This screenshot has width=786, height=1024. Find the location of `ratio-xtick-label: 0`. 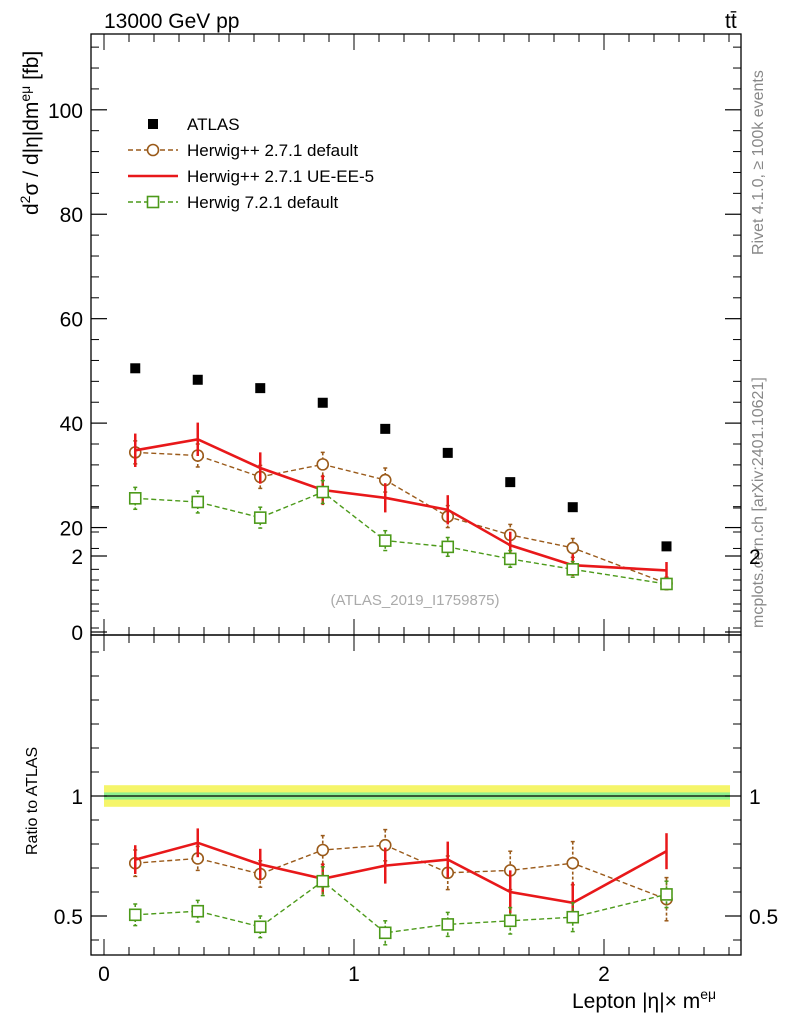

ratio-xtick-label: 0 is located at coordinates (104, 974).